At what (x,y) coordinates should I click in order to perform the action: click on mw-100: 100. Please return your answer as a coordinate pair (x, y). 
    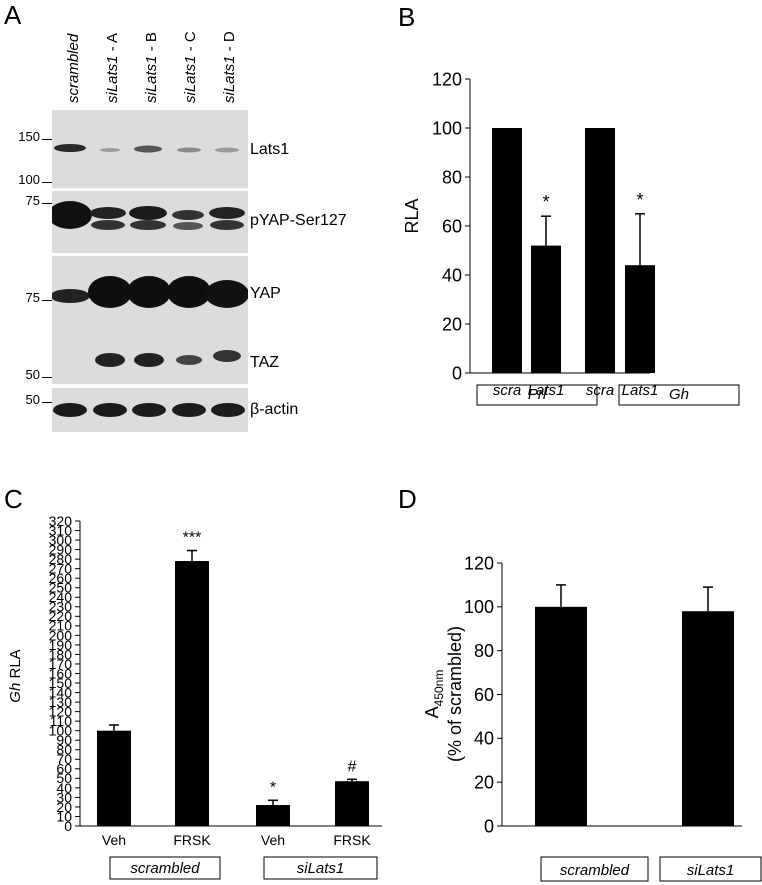
    Looking at the image, I should click on (29, 179).